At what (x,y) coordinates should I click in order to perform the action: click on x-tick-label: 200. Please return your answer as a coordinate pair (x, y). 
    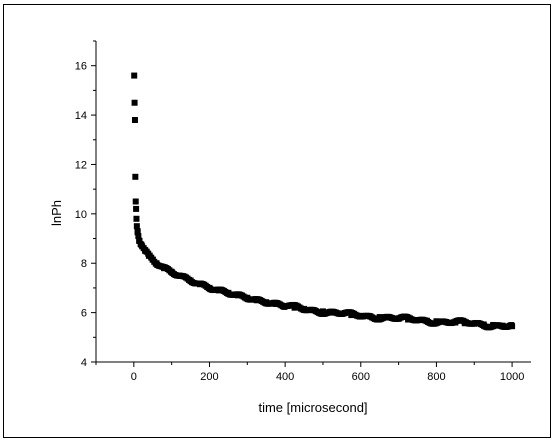
    Looking at the image, I should click on (209, 377).